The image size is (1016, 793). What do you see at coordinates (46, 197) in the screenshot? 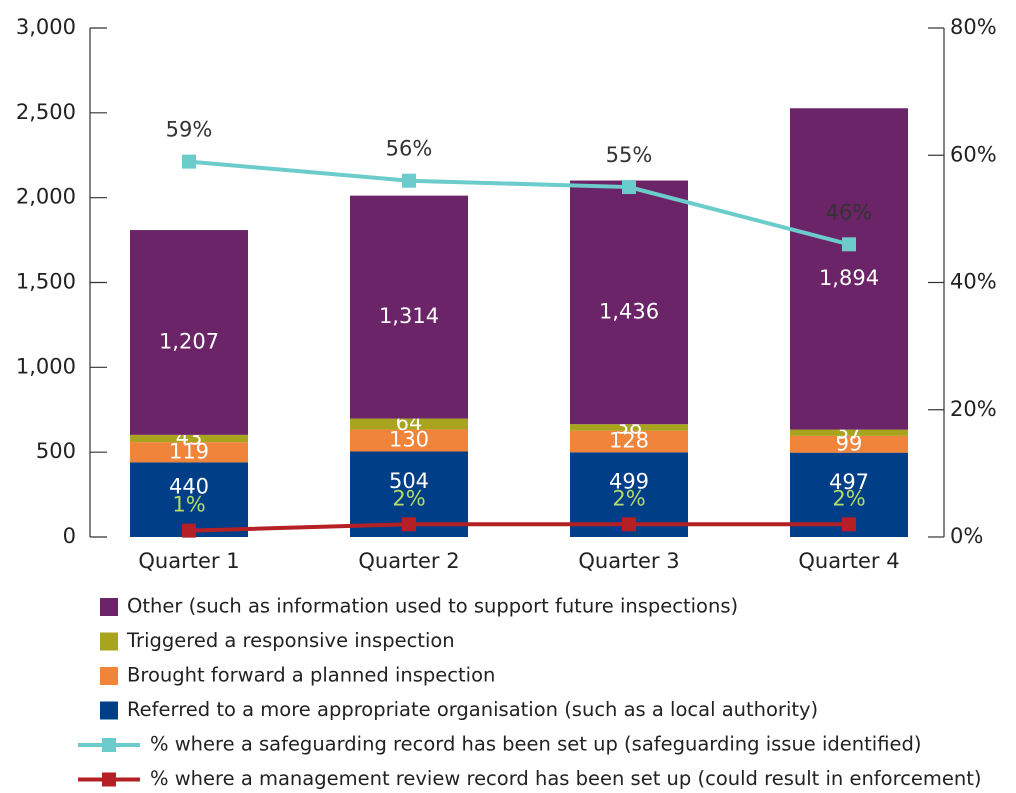
I see `y-tick-label: 2,000` at bounding box center [46, 197].